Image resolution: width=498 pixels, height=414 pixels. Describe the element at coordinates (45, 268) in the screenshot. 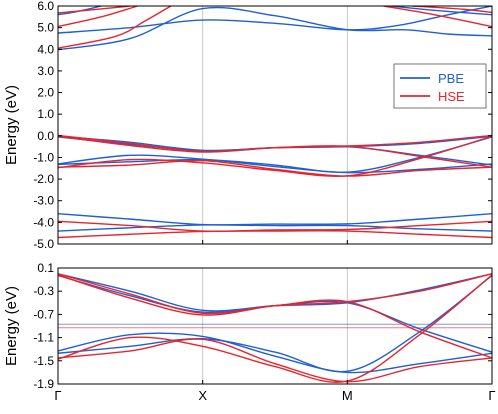

I see `panel-1-ytick-label: 0.1` at that location.